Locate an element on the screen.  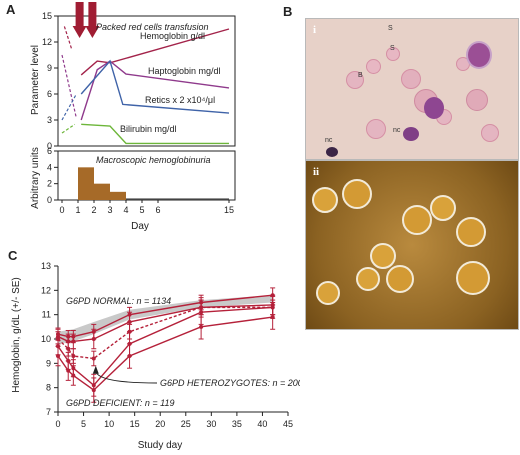
transfusion-arrows is located at coordinates (86, 20).